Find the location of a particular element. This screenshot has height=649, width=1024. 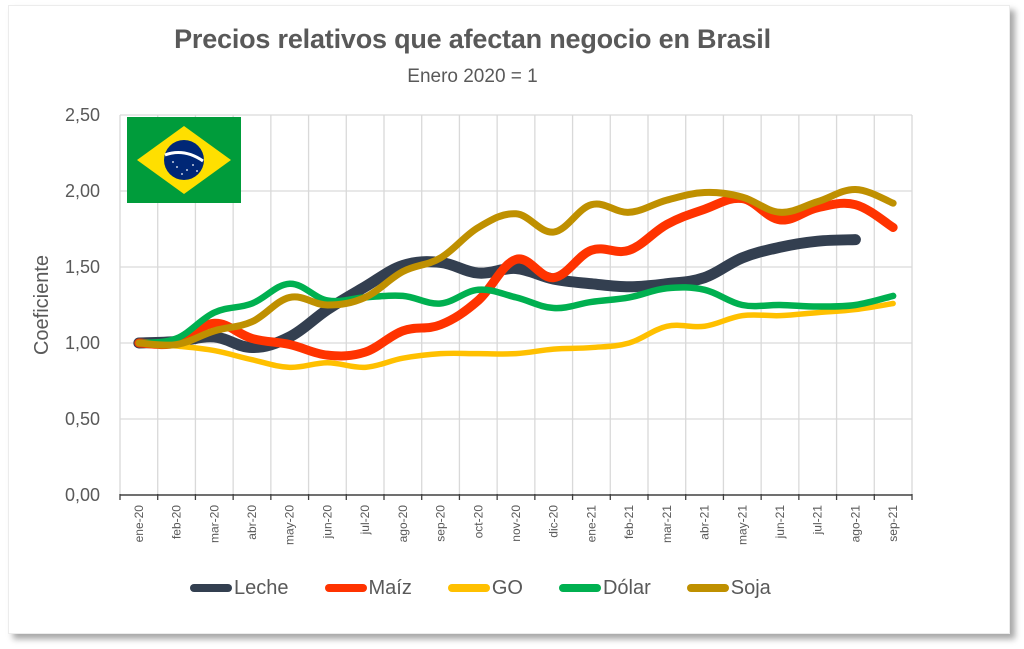

x-tick-label: nov-20 is located at coordinates (516, 523).